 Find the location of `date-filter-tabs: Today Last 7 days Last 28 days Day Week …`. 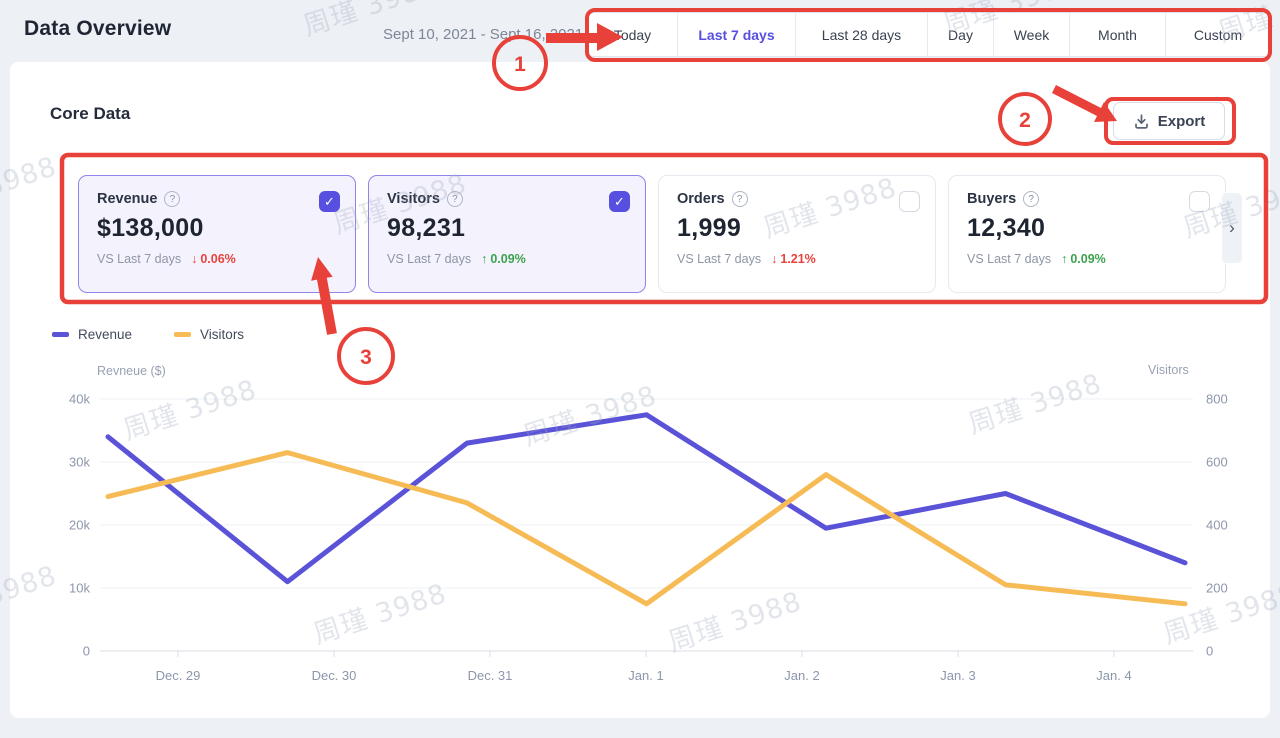

date-filter-tabs: Today Last 7 days Last 28 days Day Week … is located at coordinates (929, 34).